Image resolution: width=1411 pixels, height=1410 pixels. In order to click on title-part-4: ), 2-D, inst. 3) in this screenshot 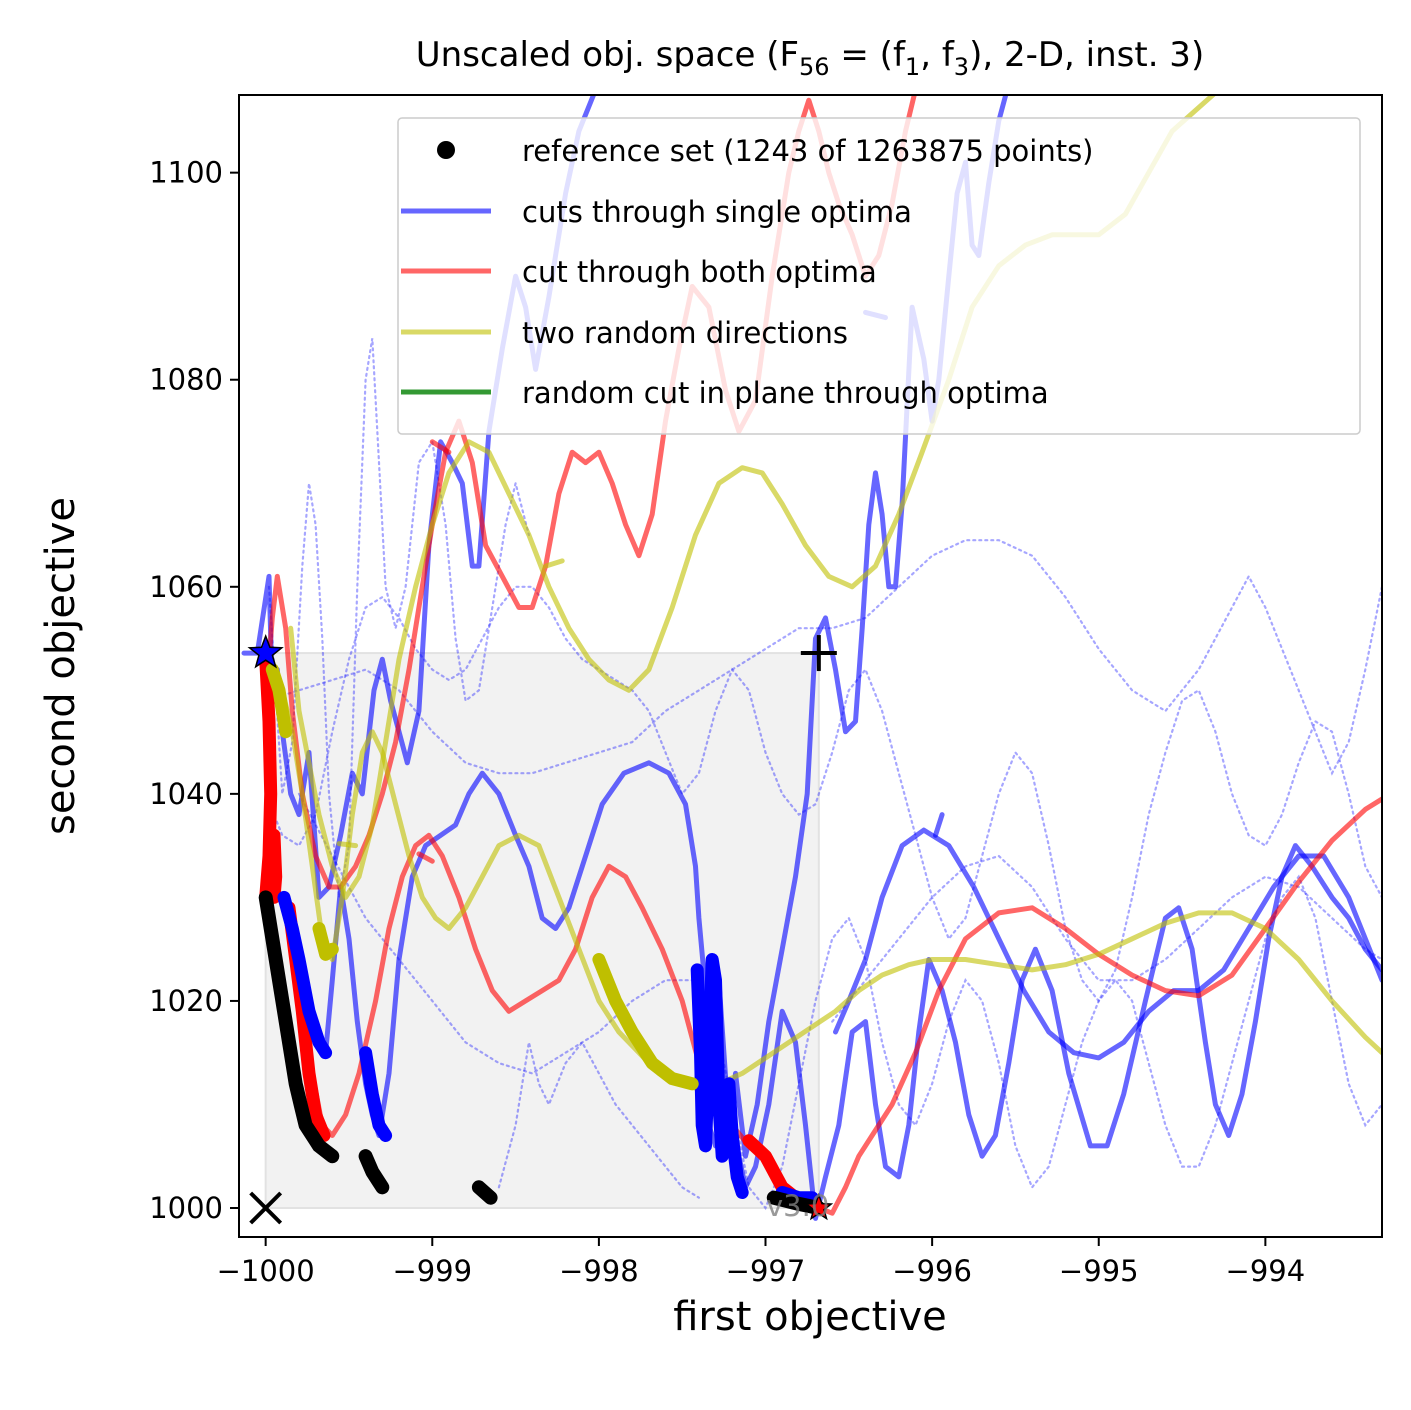, I will do `click(1086, 55)`.